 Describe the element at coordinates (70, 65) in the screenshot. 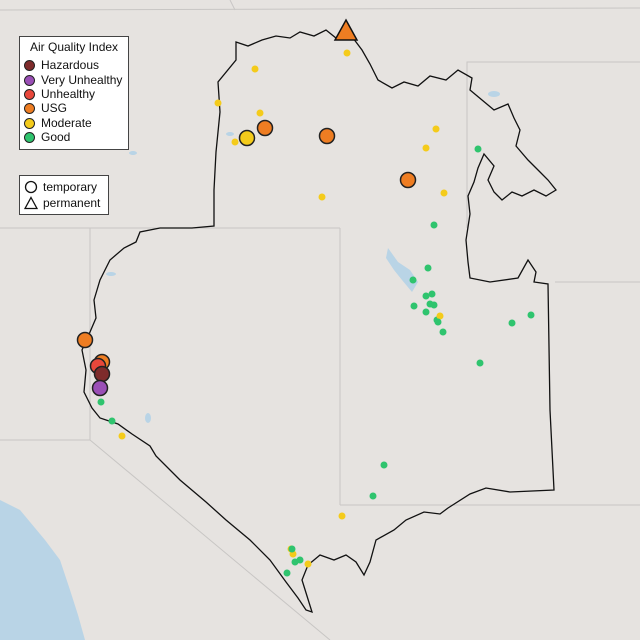

I see `legend-label: Hazardous` at that location.